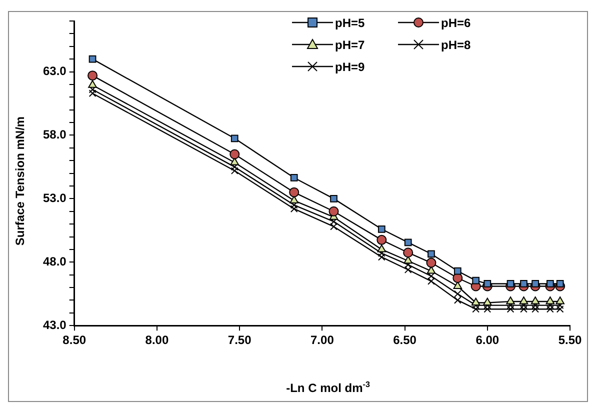  What do you see at coordinates (350, 23) in the screenshot?
I see `legend-label: pH=5` at bounding box center [350, 23].